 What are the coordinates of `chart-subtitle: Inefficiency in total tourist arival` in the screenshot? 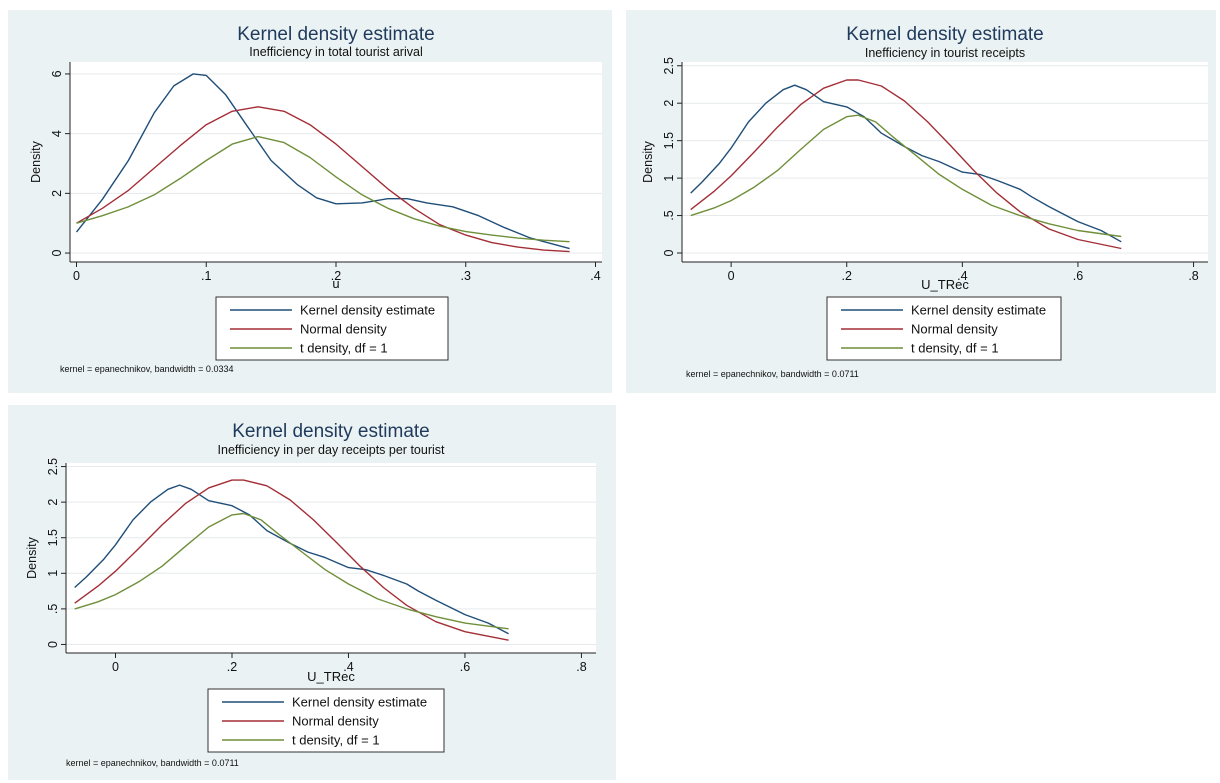 It's located at (335, 52).